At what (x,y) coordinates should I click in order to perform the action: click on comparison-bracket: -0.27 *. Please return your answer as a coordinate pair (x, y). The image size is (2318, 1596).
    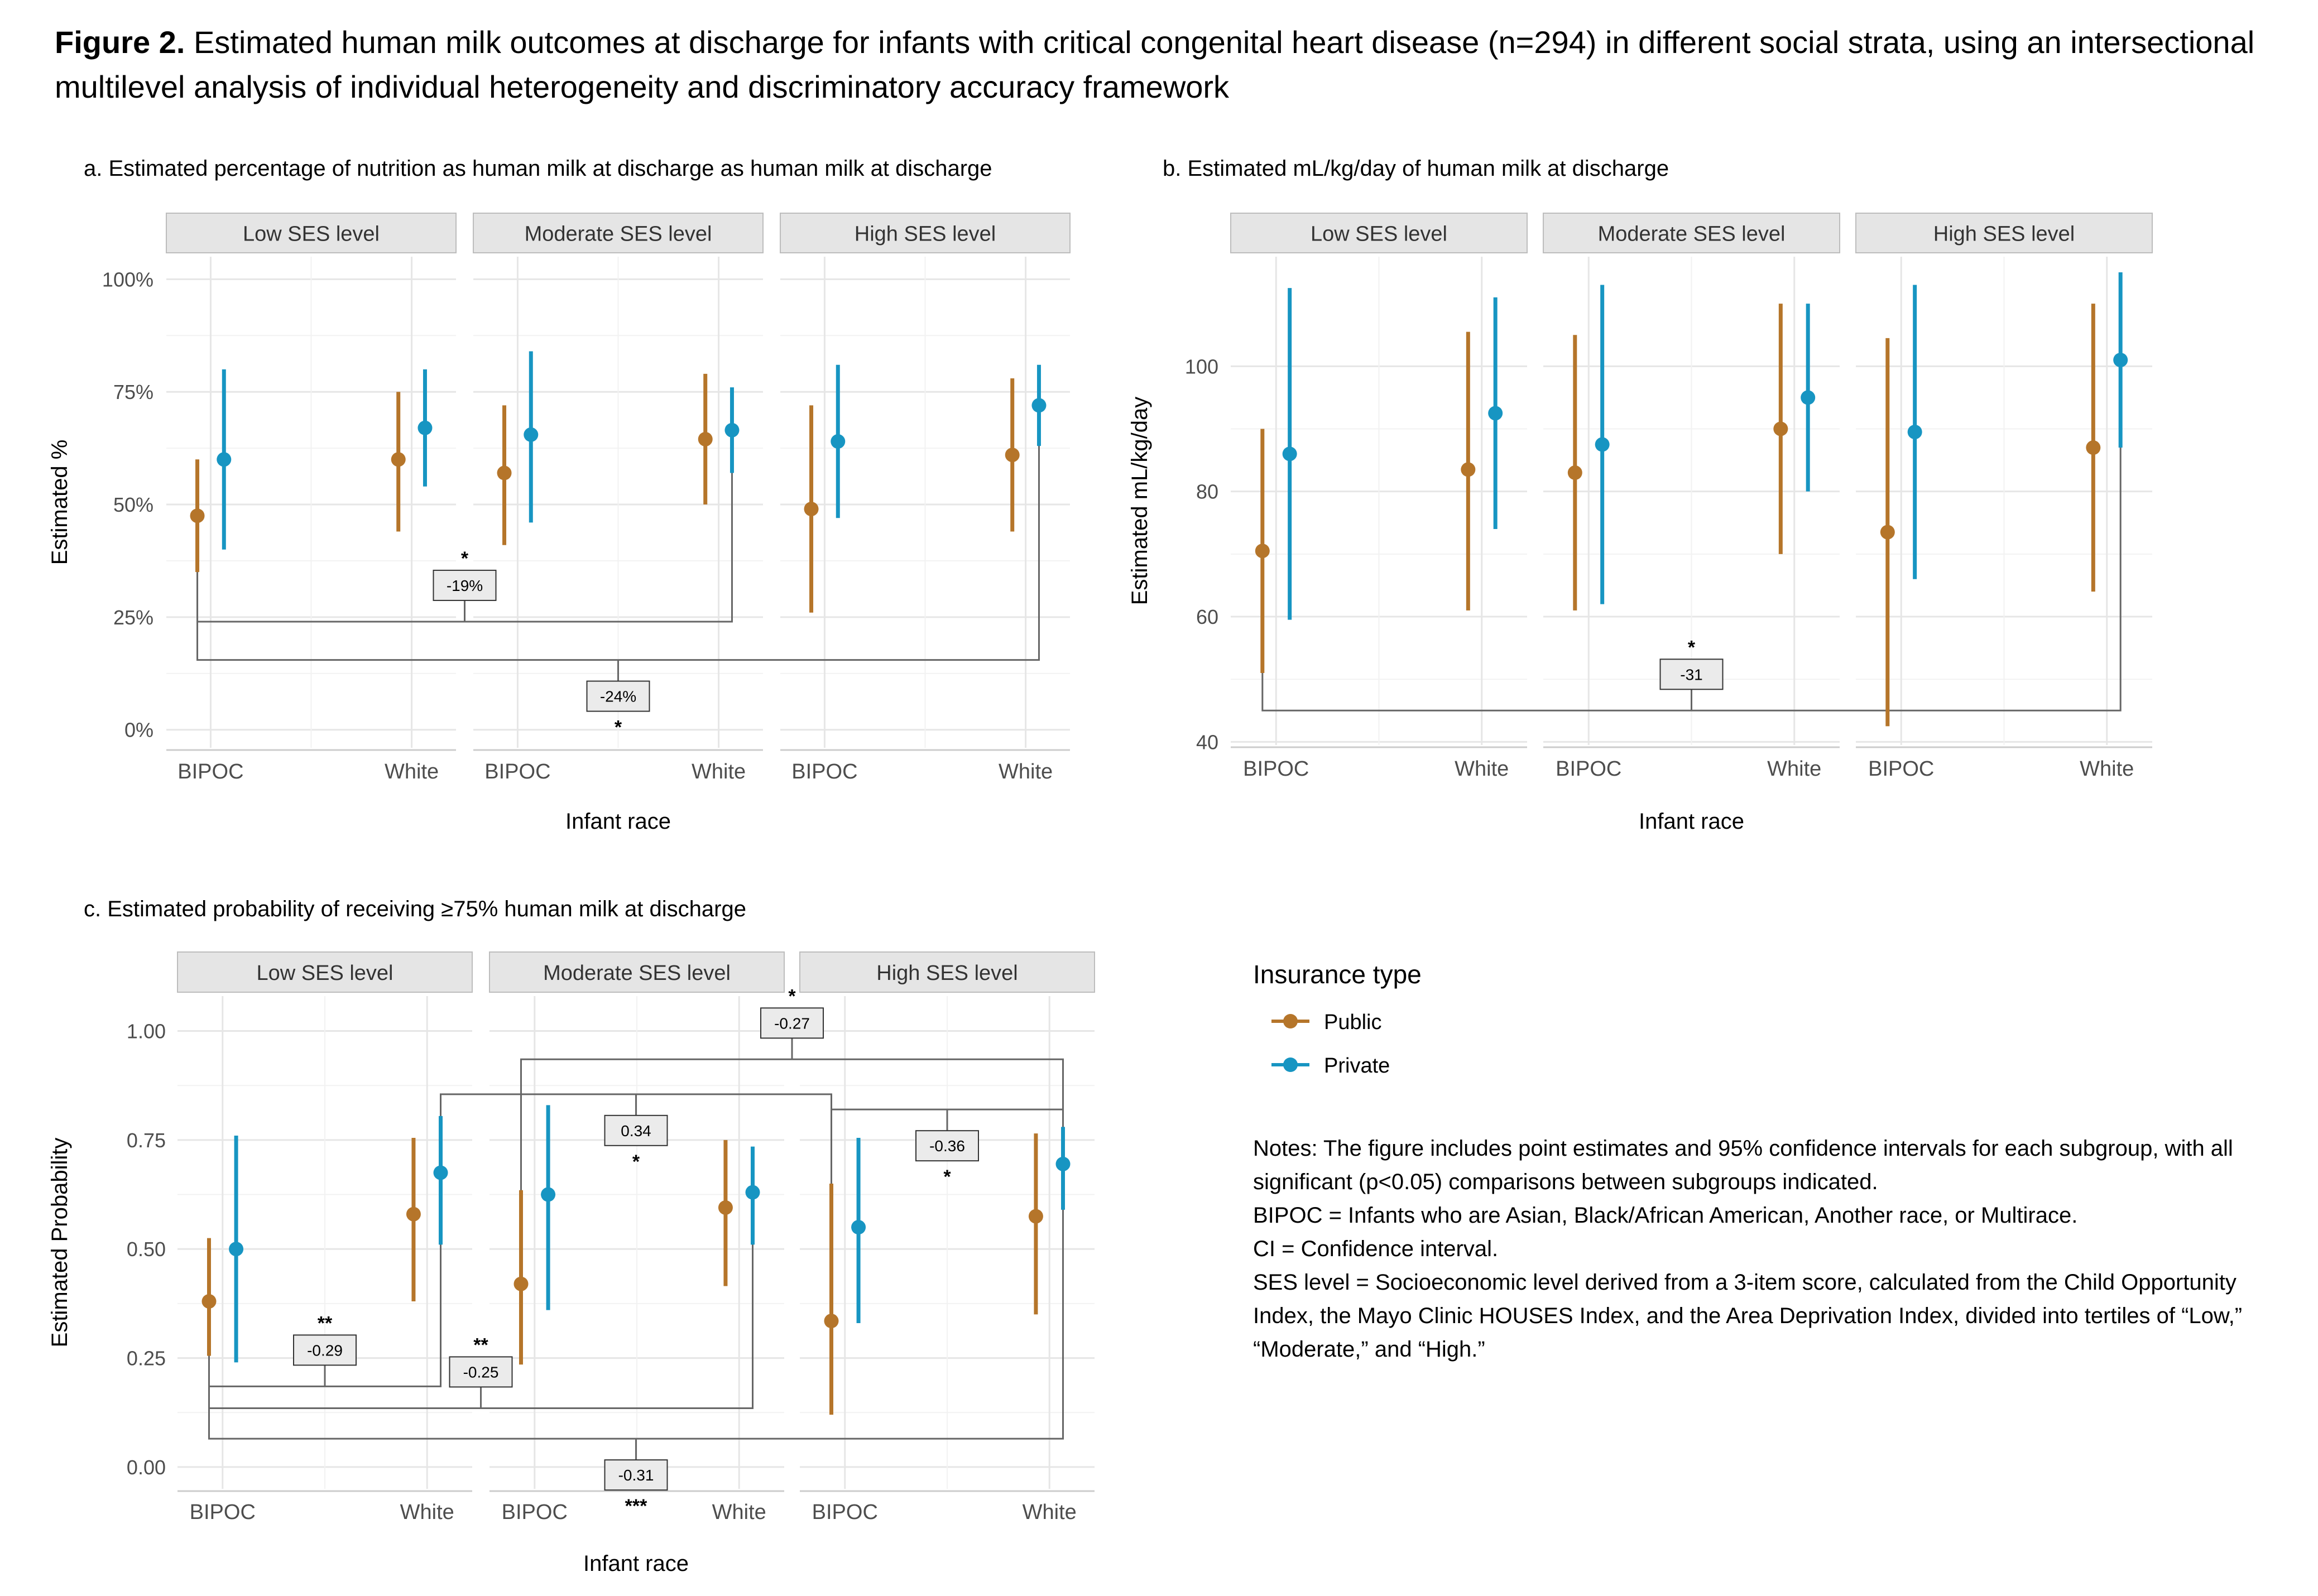
    Looking at the image, I should click on (792, 1089).